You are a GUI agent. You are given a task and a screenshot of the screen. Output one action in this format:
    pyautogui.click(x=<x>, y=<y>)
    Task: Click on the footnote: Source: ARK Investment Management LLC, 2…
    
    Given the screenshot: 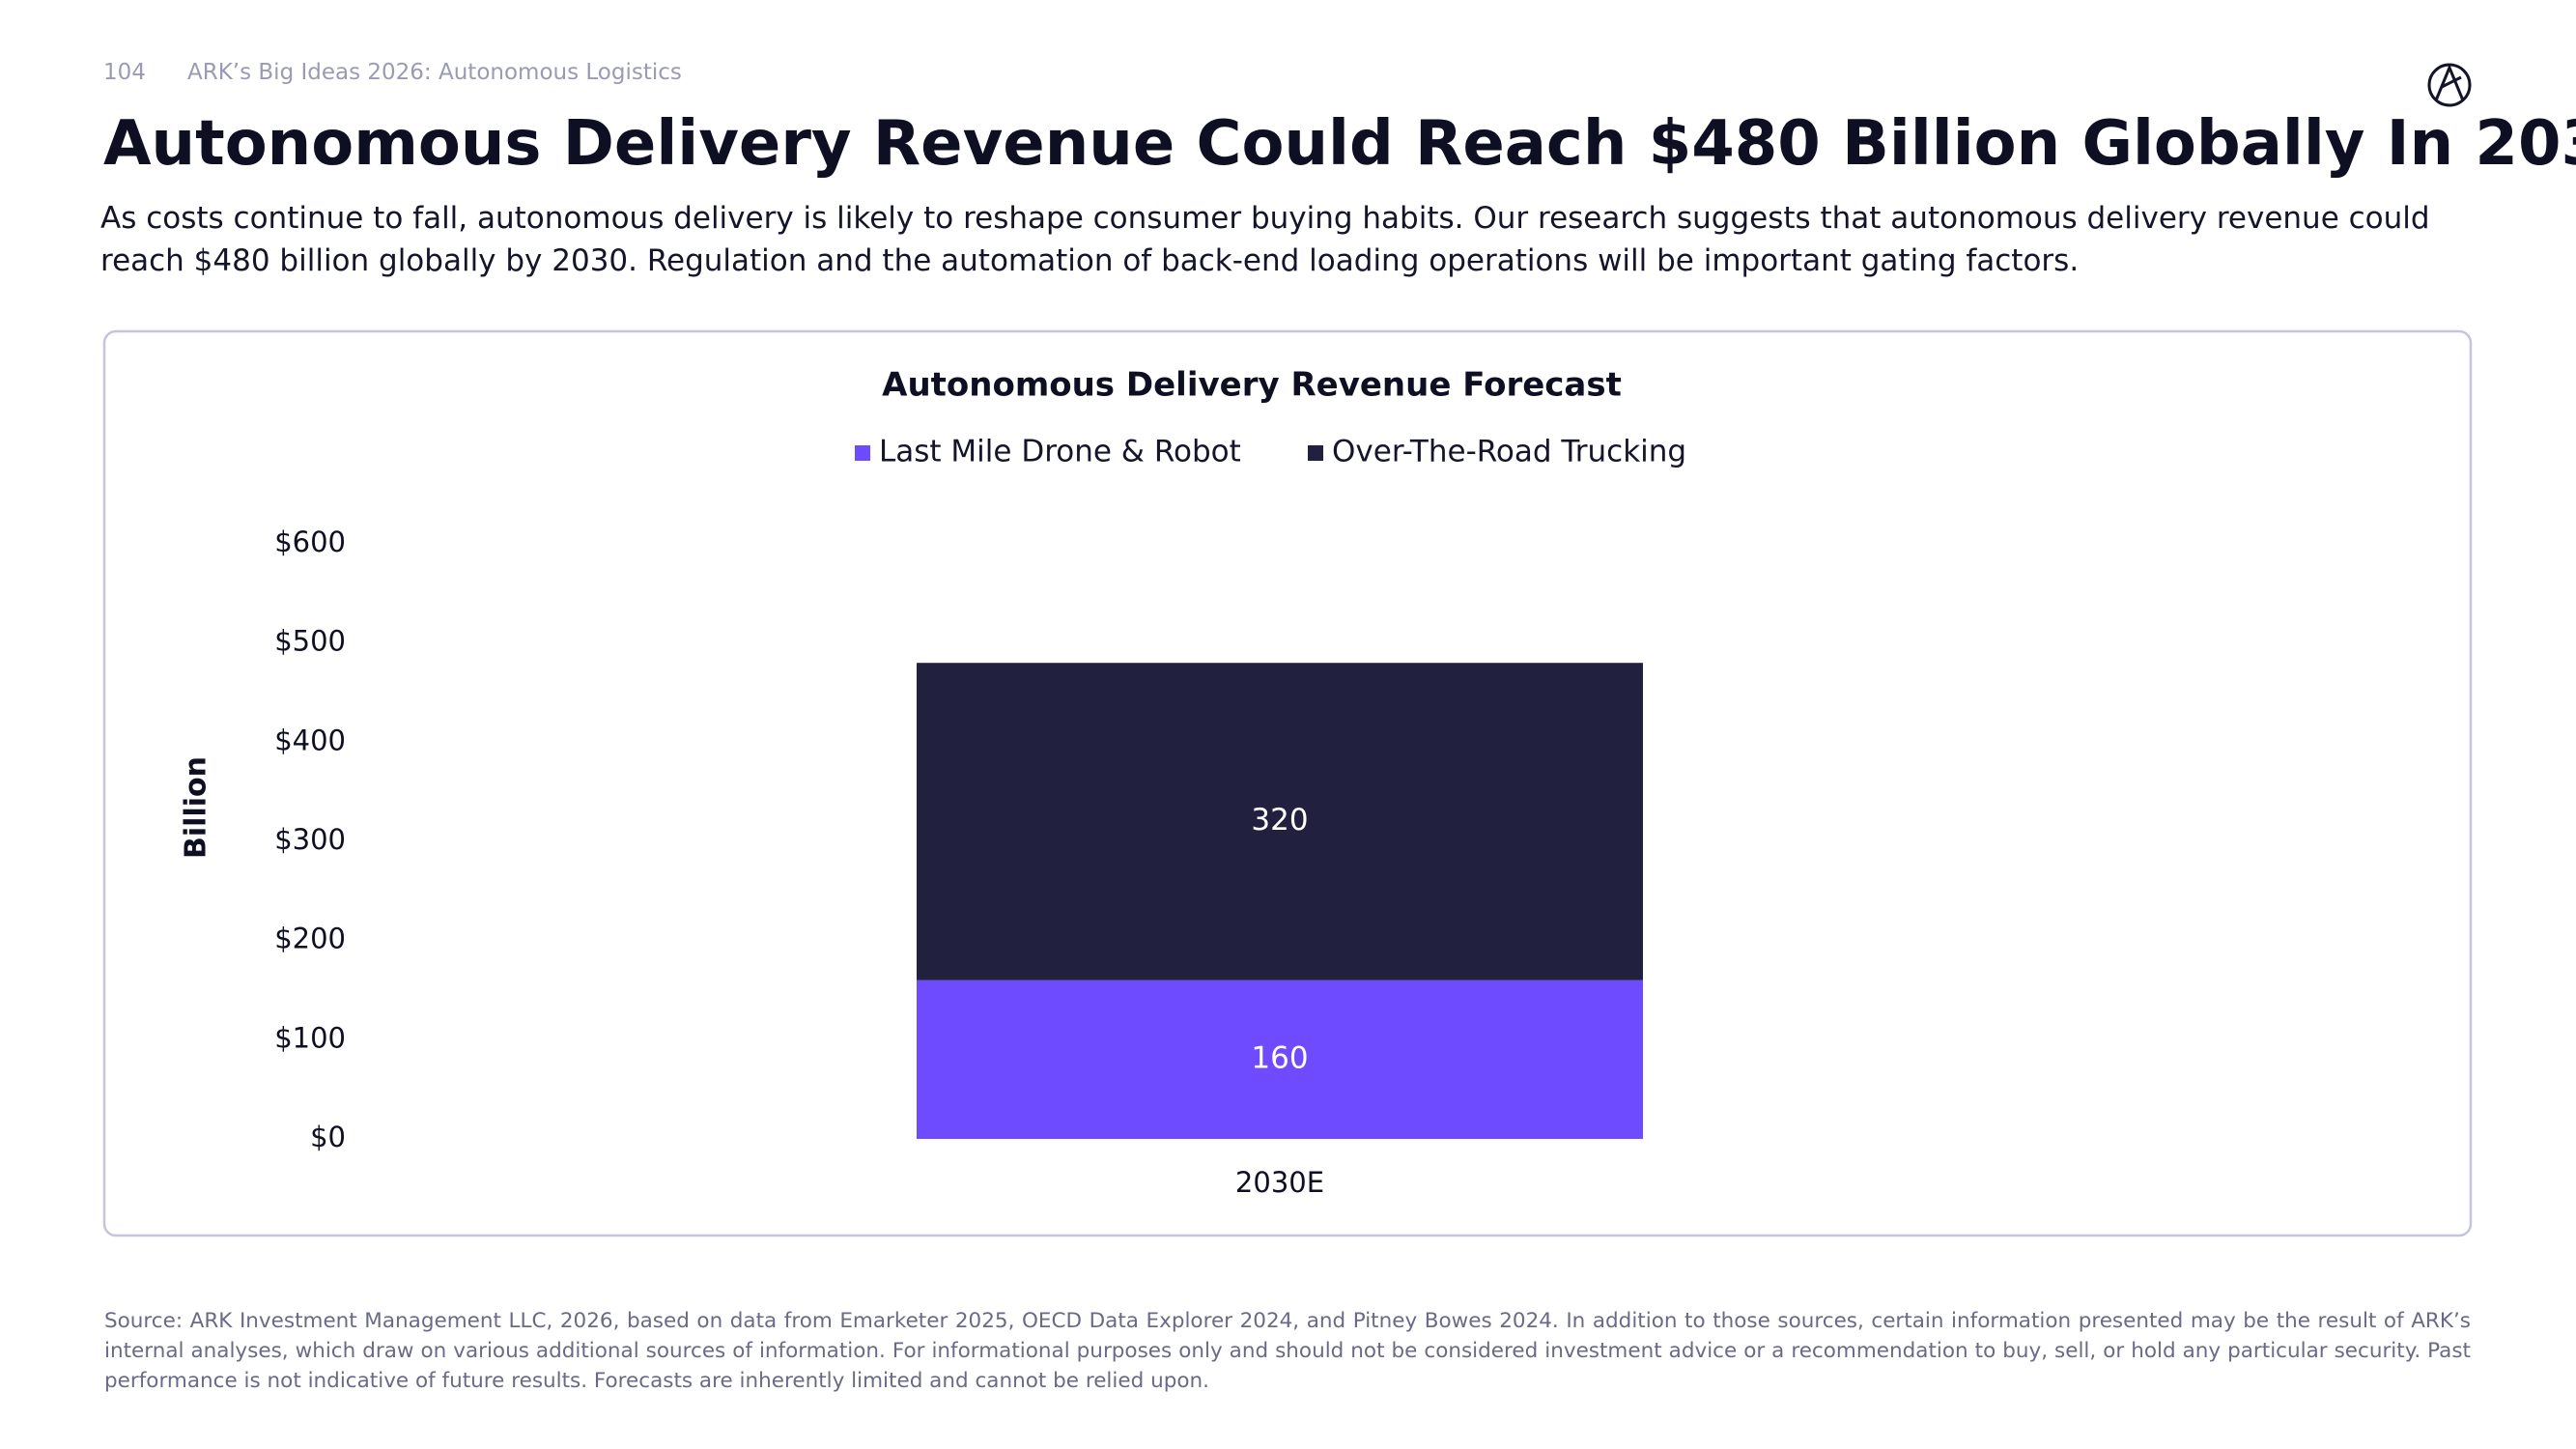 What is the action you would take?
    pyautogui.click(x=1287, y=1351)
    